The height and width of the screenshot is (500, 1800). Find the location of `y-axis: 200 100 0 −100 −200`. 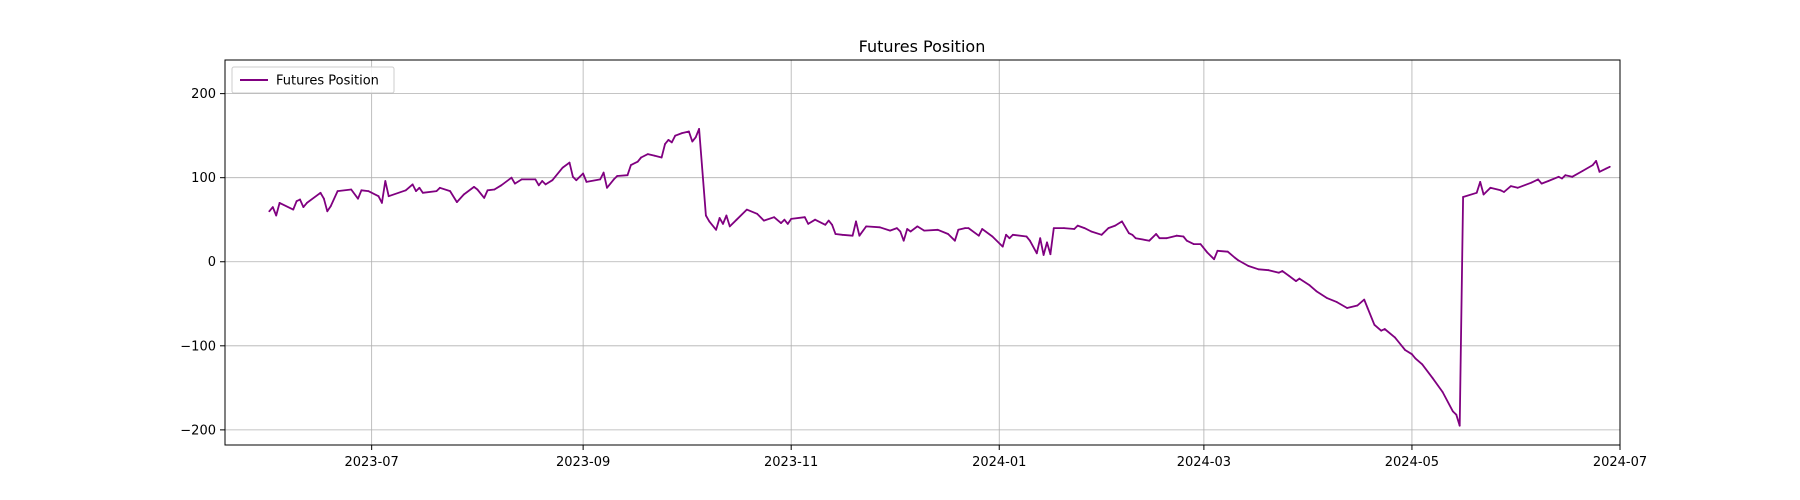

y-axis: 200 100 0 −100 −200 is located at coordinates (202, 262).